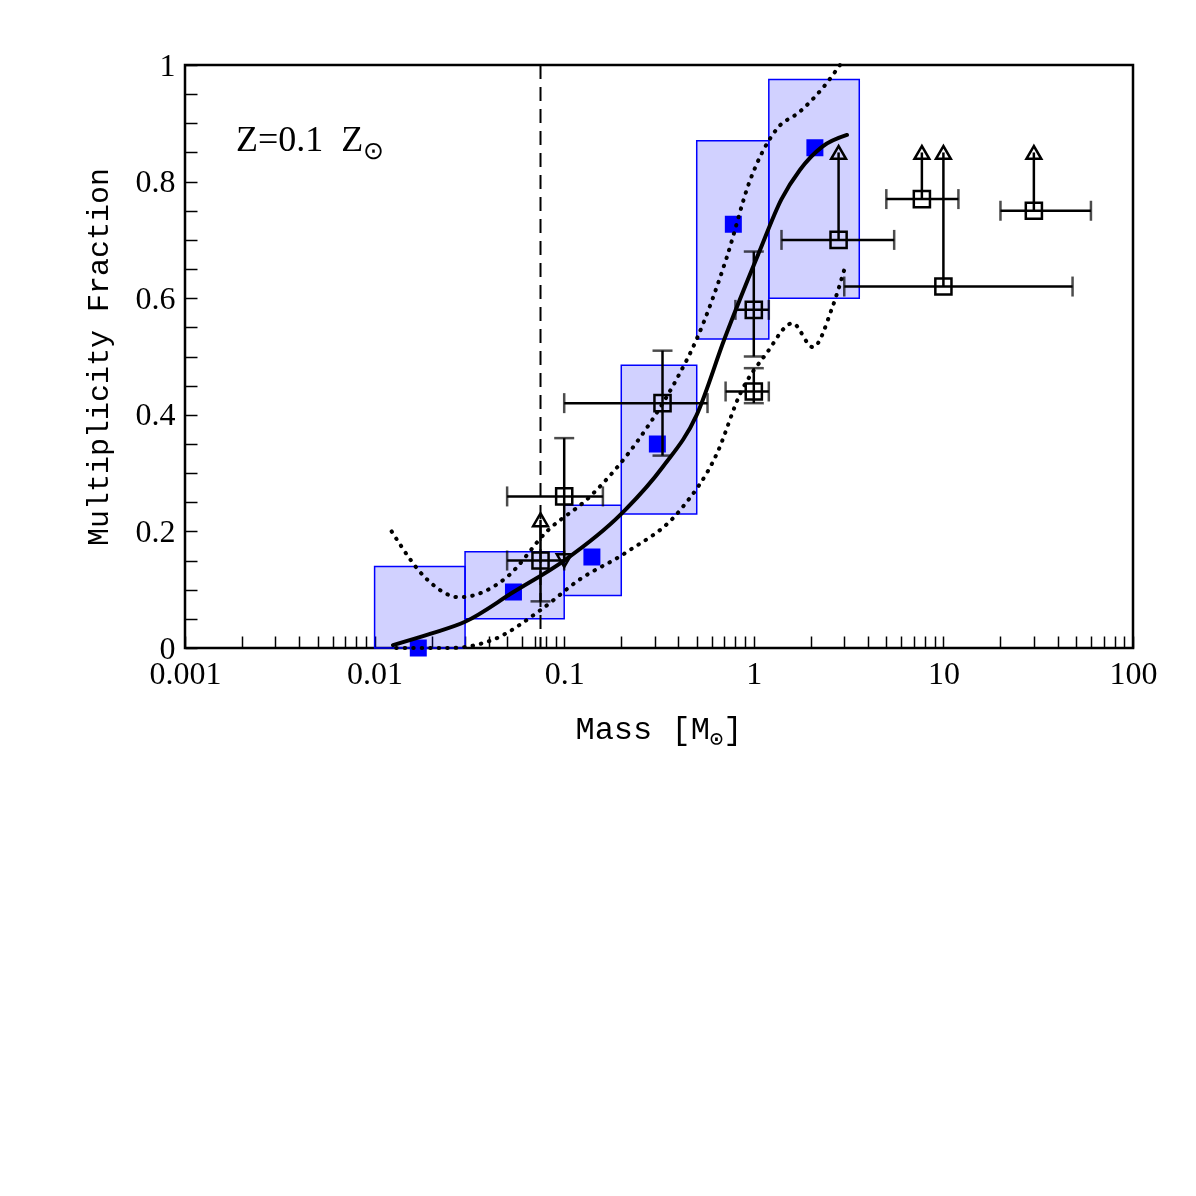 The image size is (1196, 1196). What do you see at coordinates (564, 672) in the screenshot?
I see `x-tick-label: 0.1` at bounding box center [564, 672].